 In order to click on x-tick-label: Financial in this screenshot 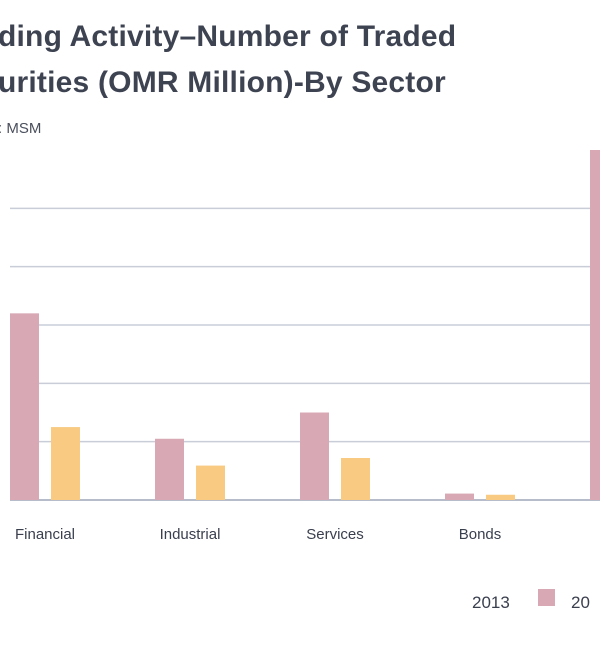, I will do `click(45, 534)`.